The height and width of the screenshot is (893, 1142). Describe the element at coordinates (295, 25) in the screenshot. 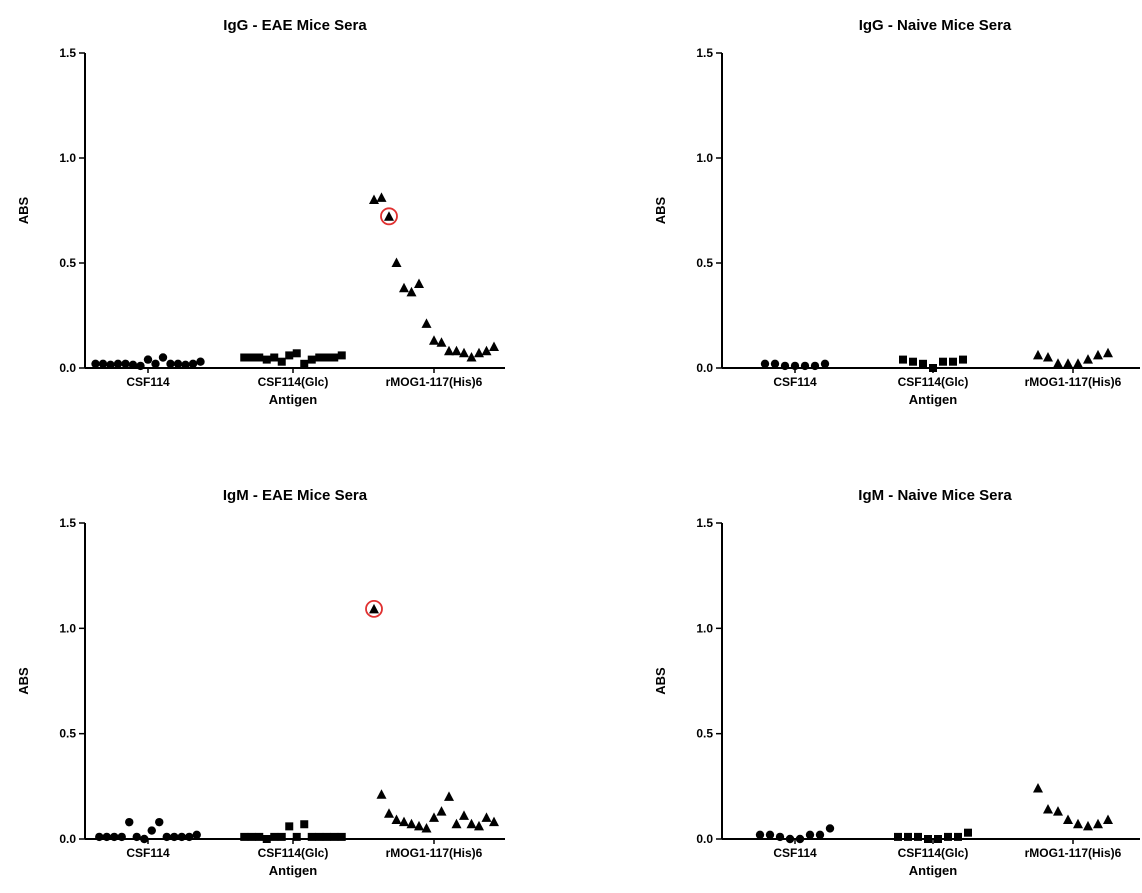

I see `chart-title: IgG - EAE Mice Sera` at that location.